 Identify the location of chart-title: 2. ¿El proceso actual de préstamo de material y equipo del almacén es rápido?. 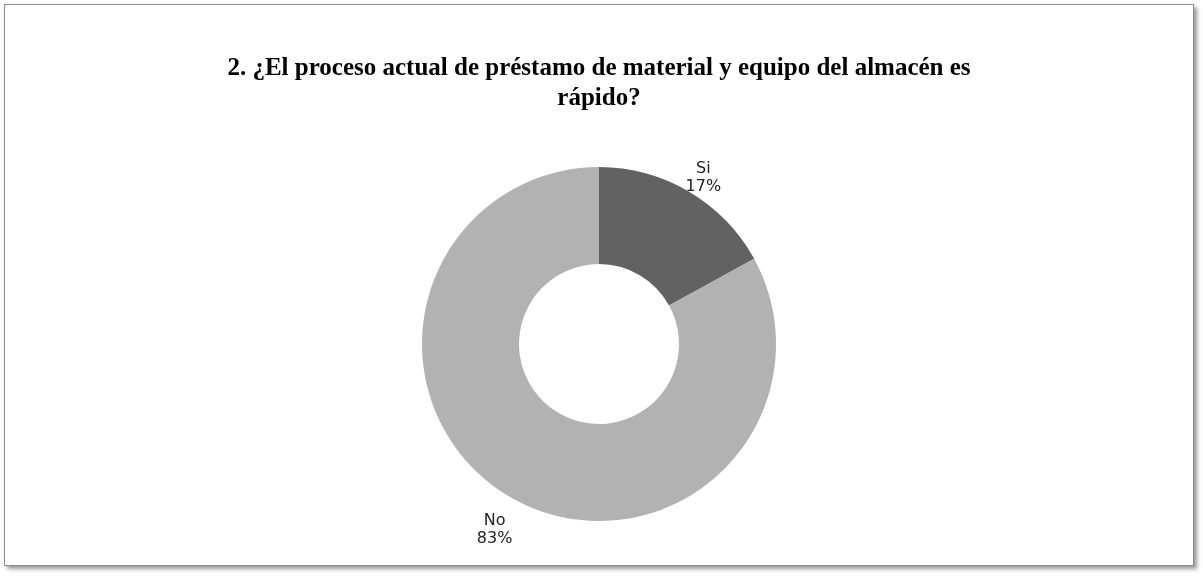
(599, 81).